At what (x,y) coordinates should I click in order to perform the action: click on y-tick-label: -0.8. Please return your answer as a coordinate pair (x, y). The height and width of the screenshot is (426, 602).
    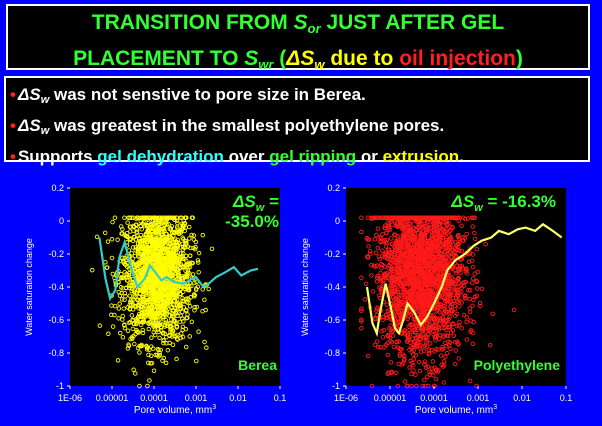
    Looking at the image, I should click on (56, 353).